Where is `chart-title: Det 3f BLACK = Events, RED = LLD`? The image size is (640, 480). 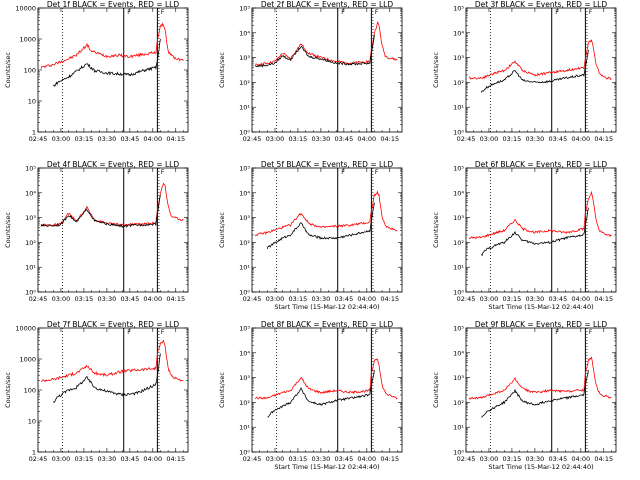 chart-title: Det 3f BLACK = Events, RED = LLD is located at coordinates (541, 4).